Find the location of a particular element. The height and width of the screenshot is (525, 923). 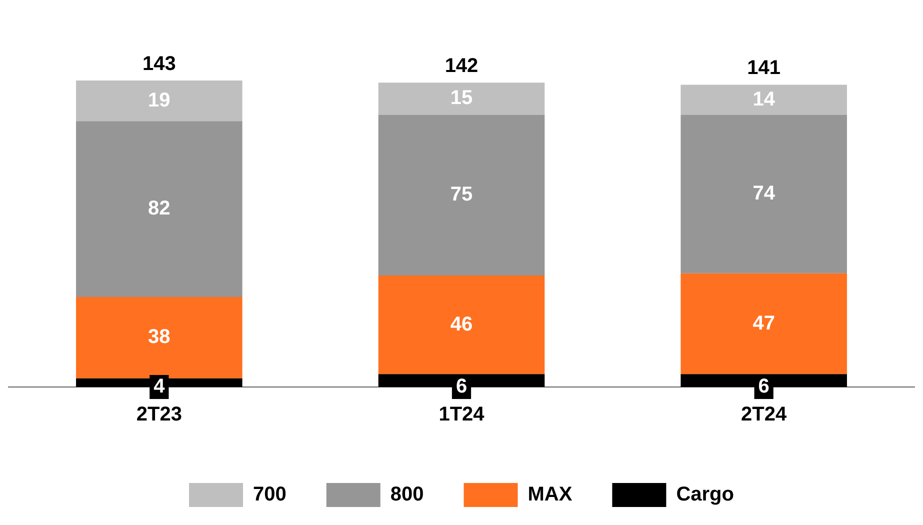

legend-label: 700 is located at coordinates (269, 495).